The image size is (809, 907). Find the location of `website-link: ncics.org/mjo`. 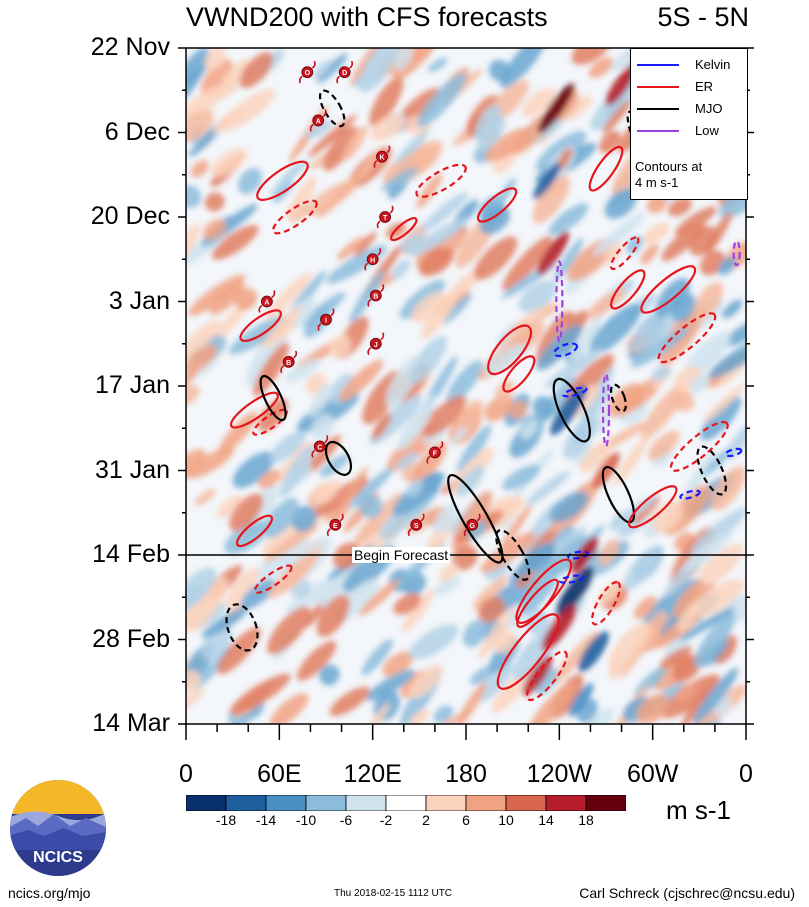

website-link: ncics.org/mjo is located at coordinates (49, 893).